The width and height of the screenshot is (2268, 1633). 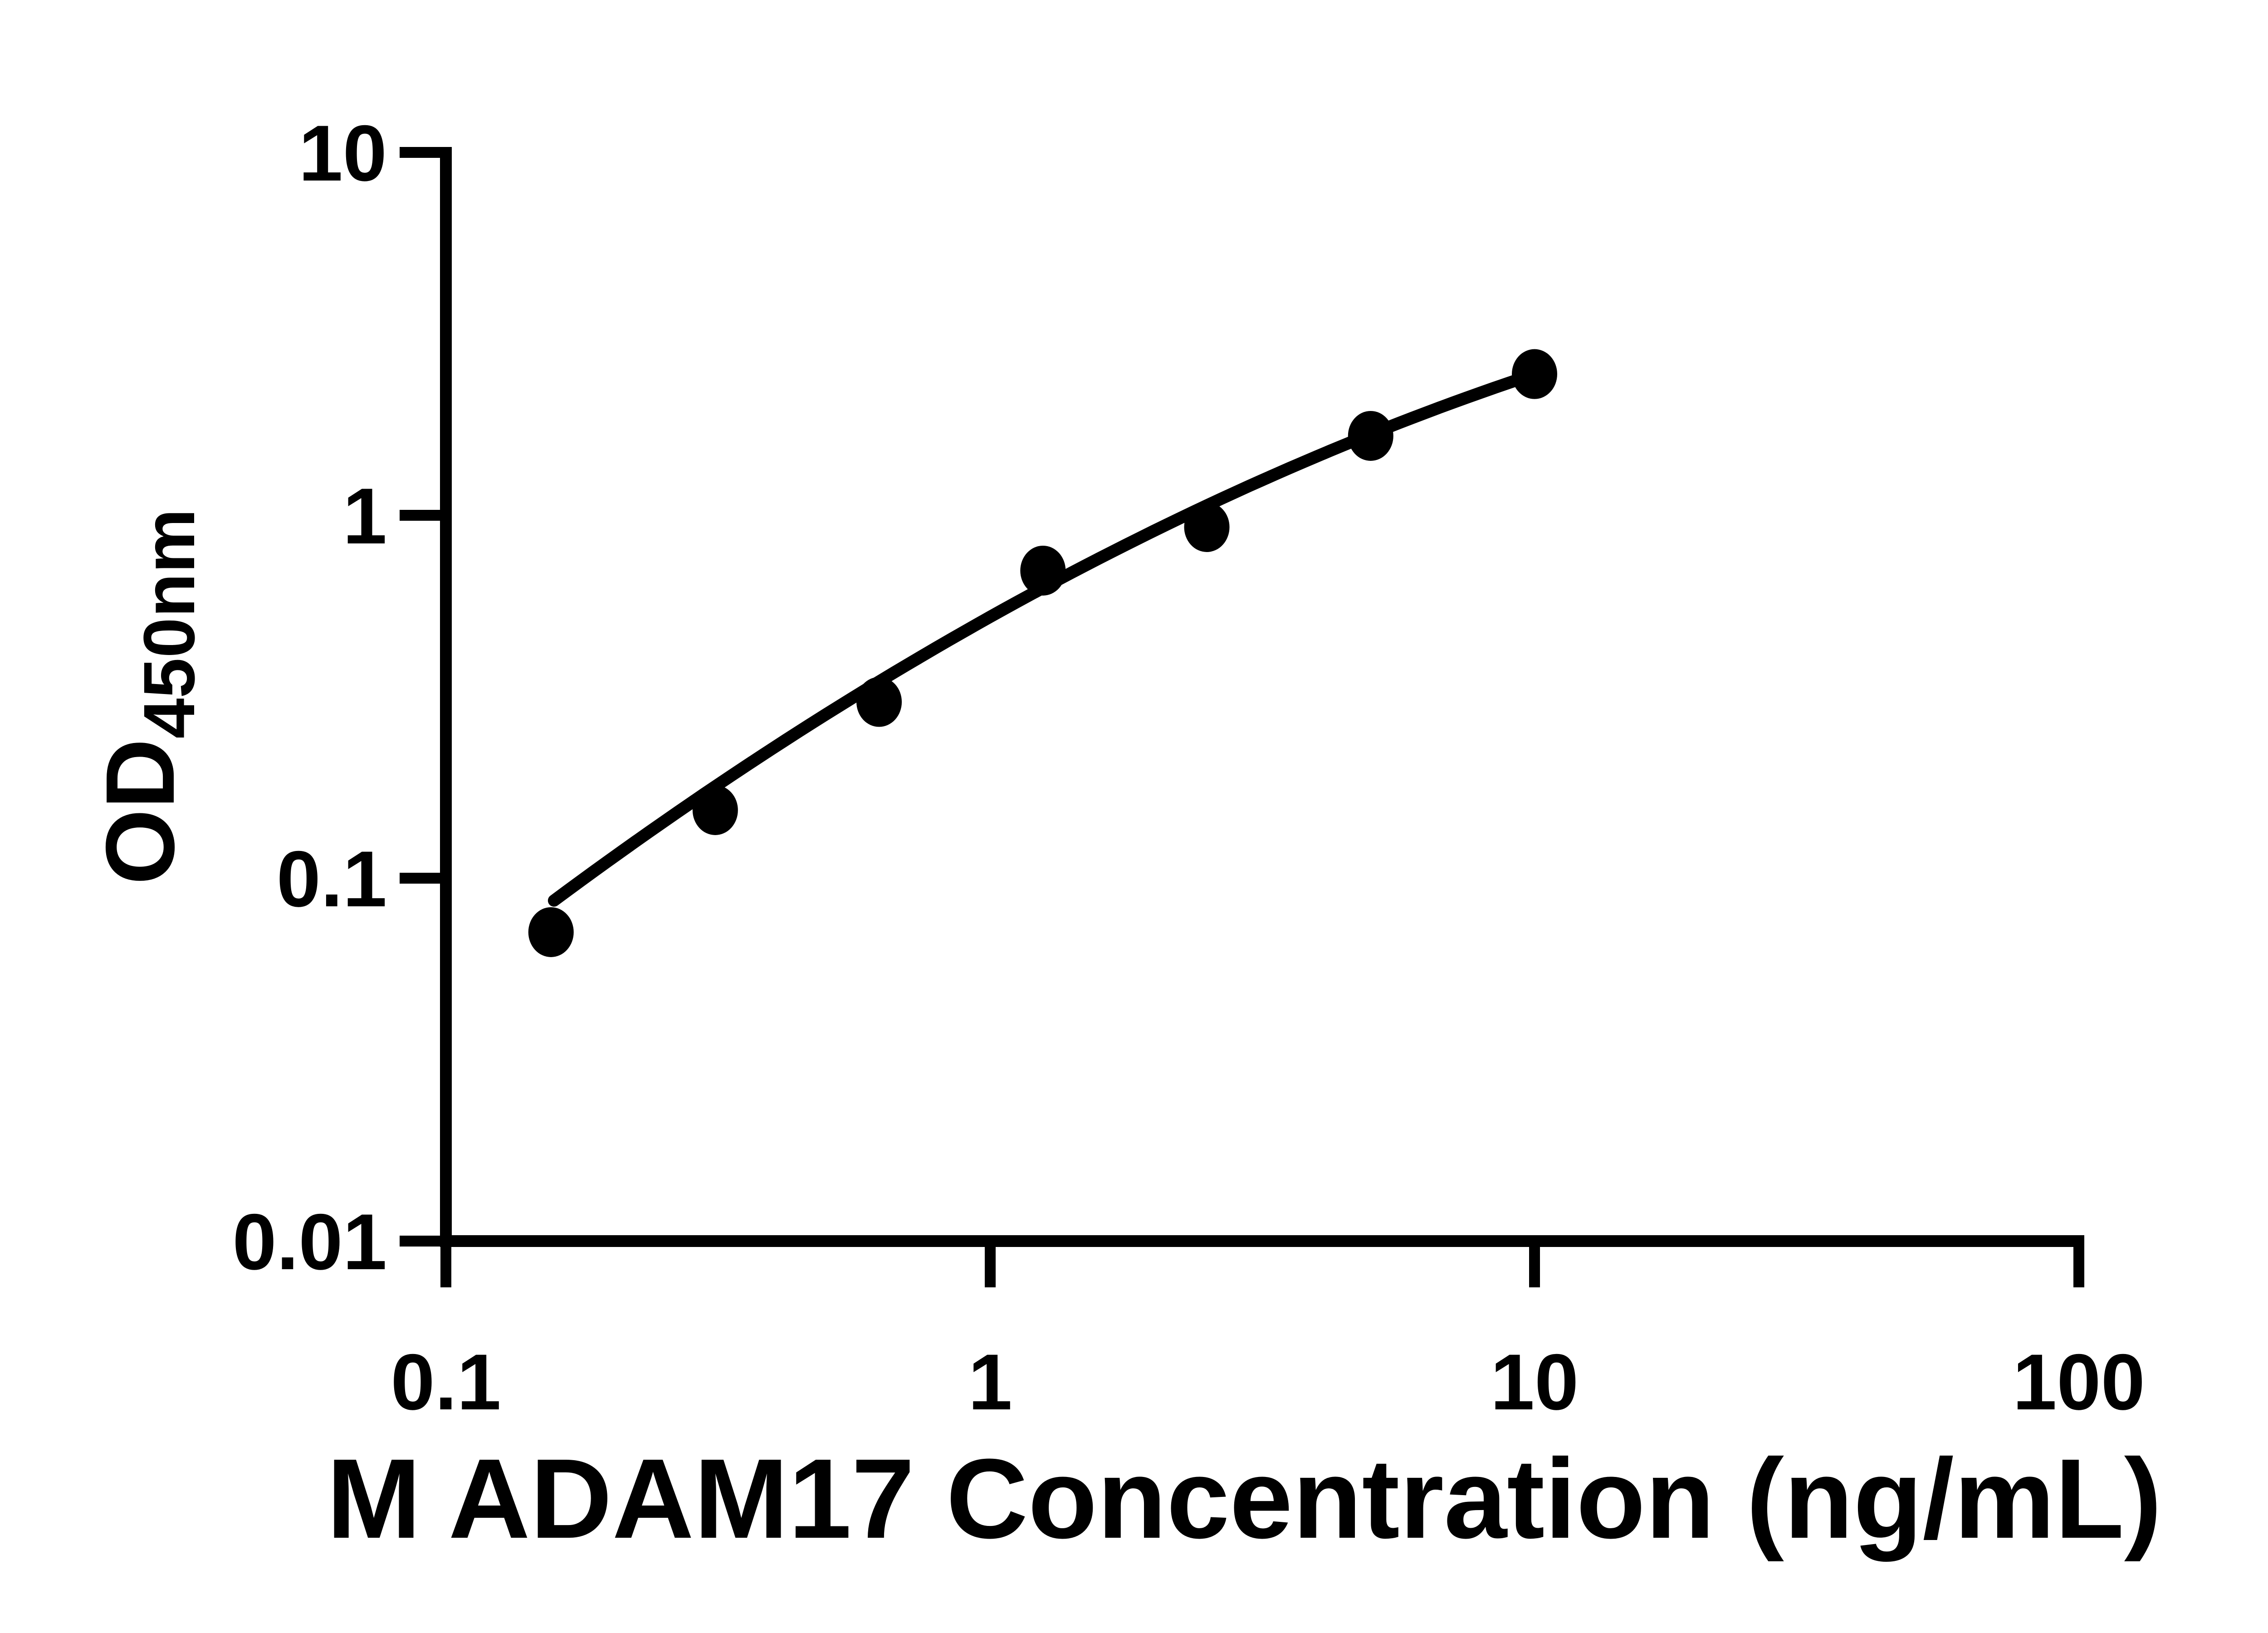 I want to click on x-tick-label: 0.1, so click(x=446, y=1382).